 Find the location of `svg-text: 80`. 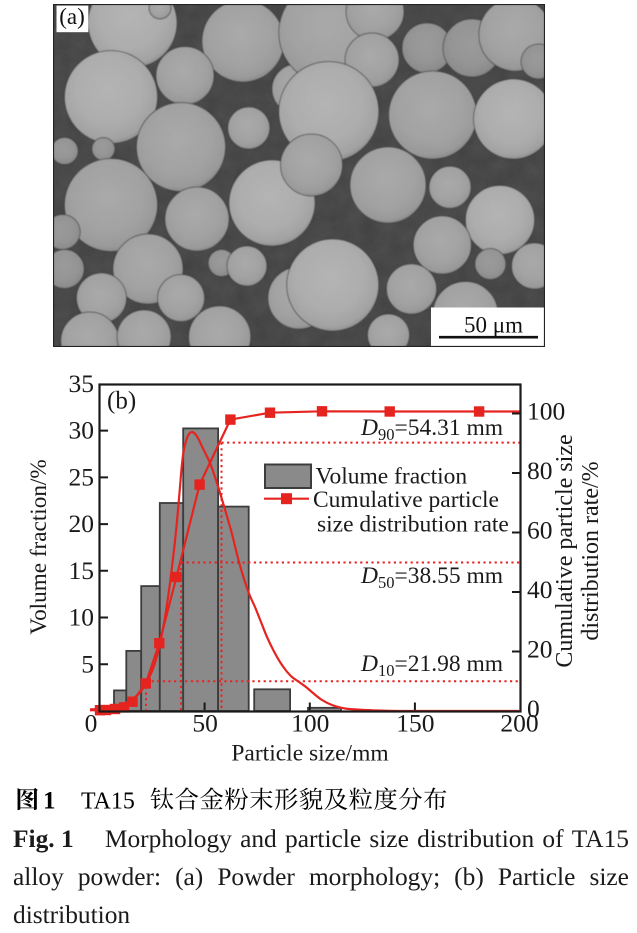

svg-text: 80 is located at coordinates (540, 470).